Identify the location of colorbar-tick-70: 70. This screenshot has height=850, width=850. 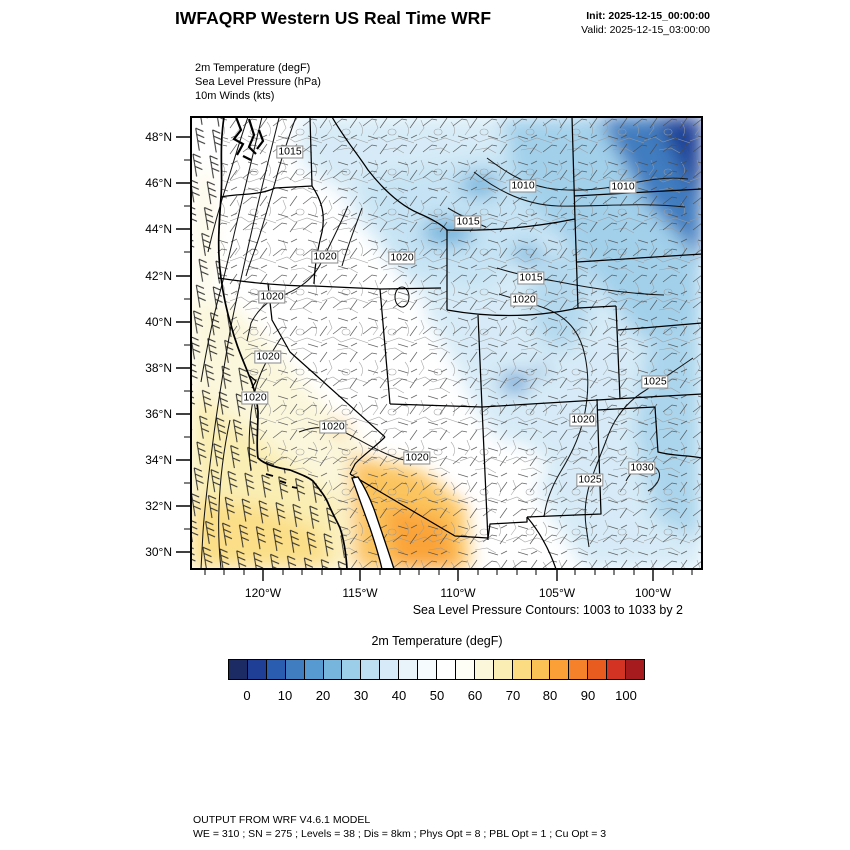
(513, 695).